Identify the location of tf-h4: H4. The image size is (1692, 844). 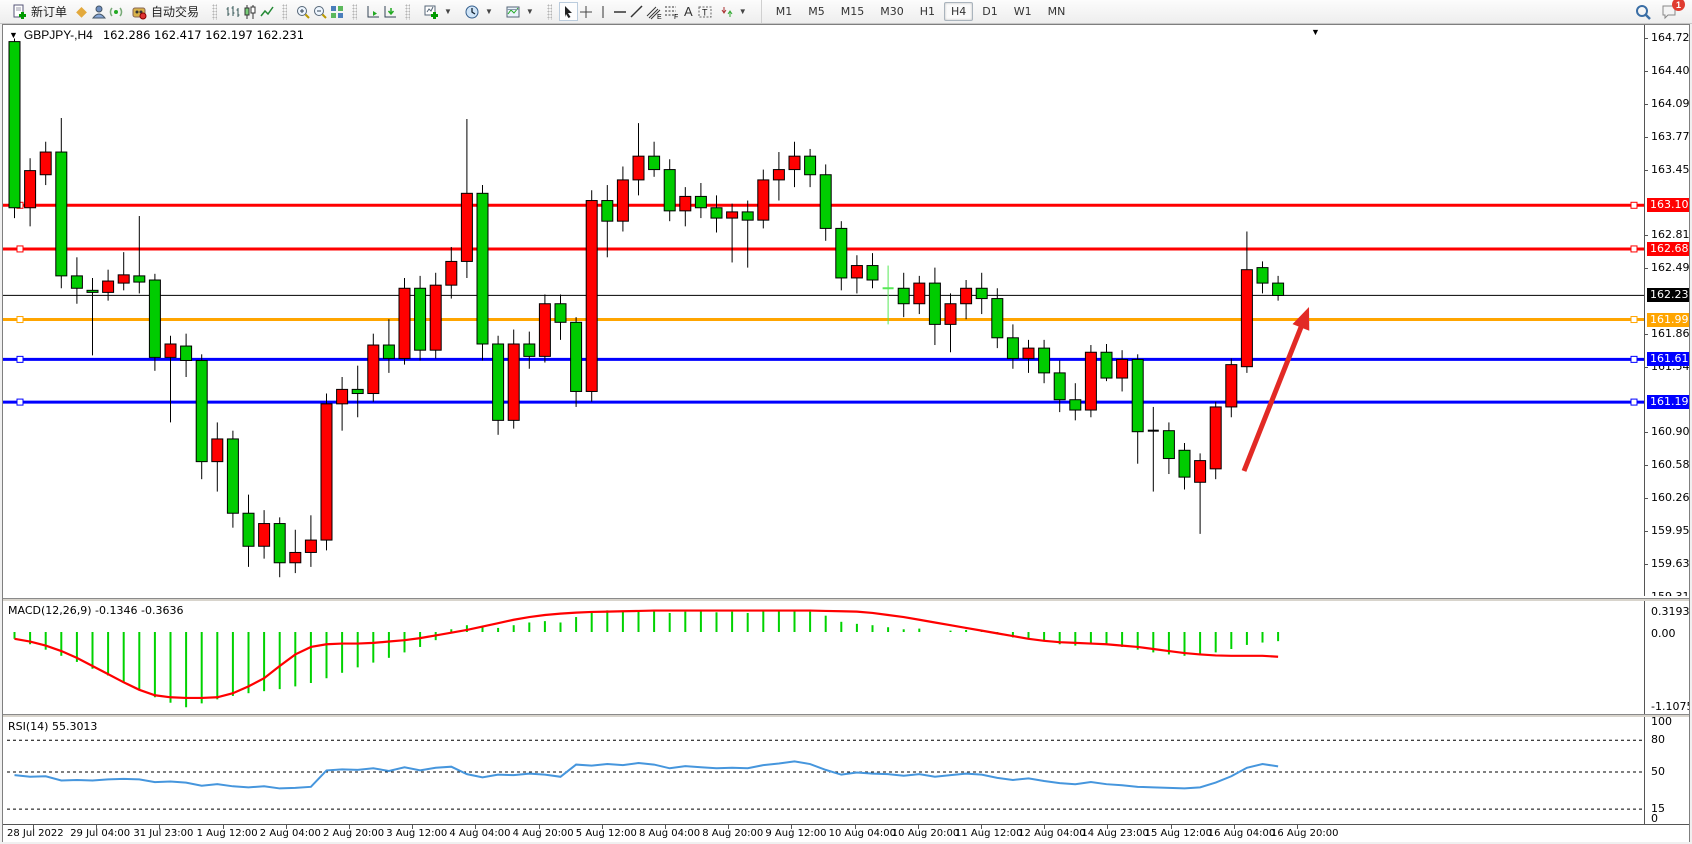
(959, 11).